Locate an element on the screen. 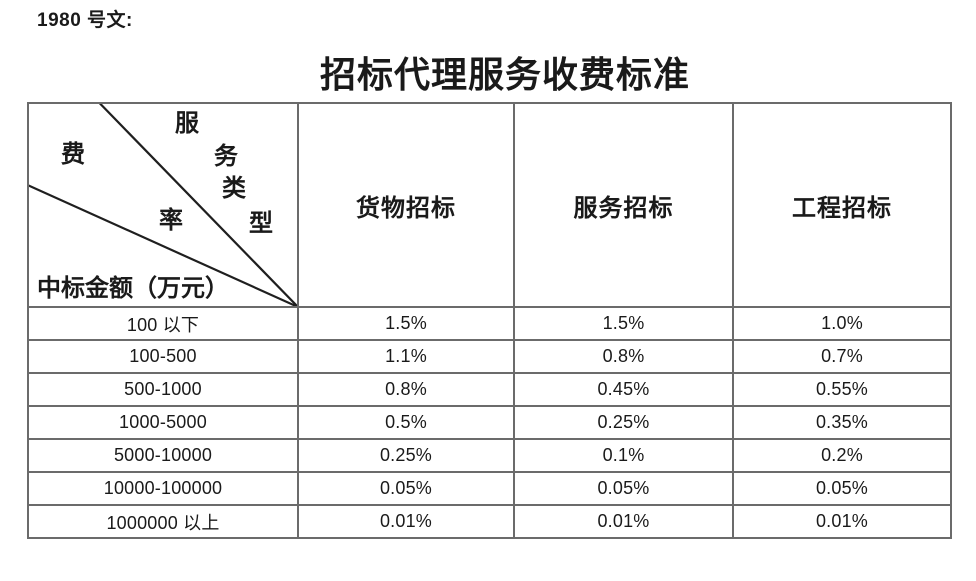 This screenshot has width=976, height=581. table-row: 100 以下 1.5% 1.5% 1.0% is located at coordinates (489, 323).